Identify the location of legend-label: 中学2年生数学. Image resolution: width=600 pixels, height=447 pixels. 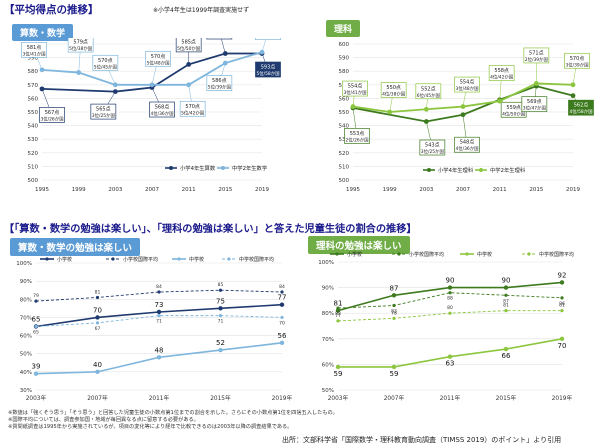
(249, 168).